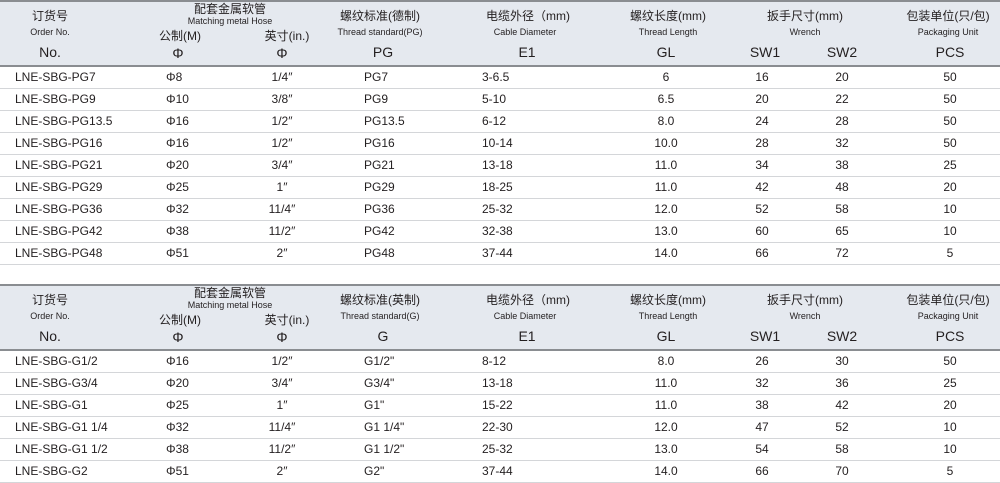 The width and height of the screenshot is (1000, 483). Describe the element at coordinates (842, 427) in the screenshot. I see `sw2-cell: 52` at that location.